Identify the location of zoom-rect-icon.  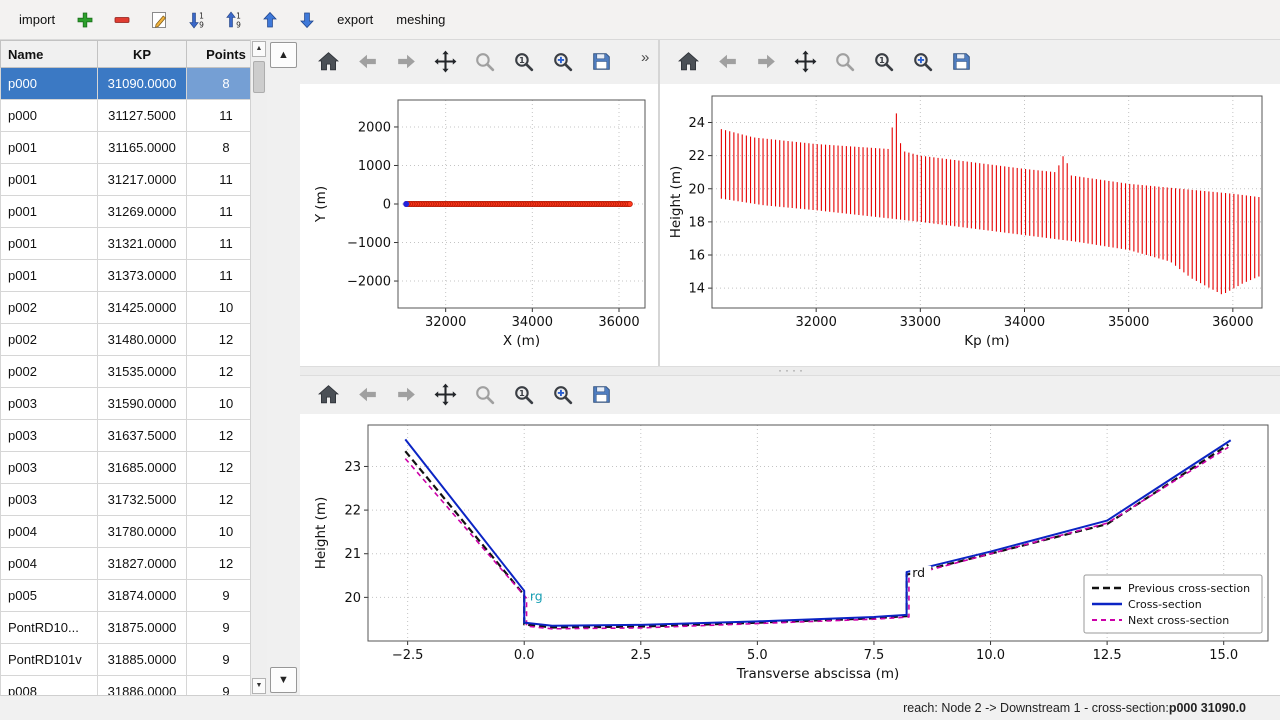
(562, 61).